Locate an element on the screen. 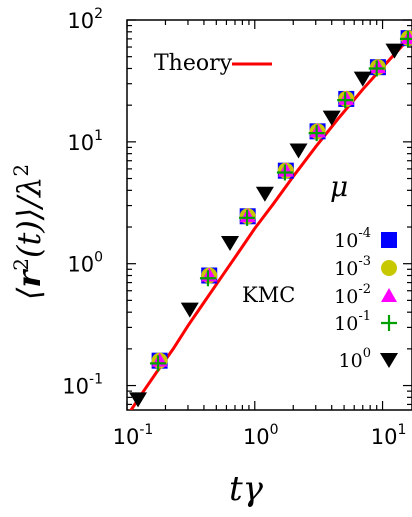 The width and height of the screenshot is (412, 517). legend-entry-label: 10-3 is located at coordinates (352, 267).